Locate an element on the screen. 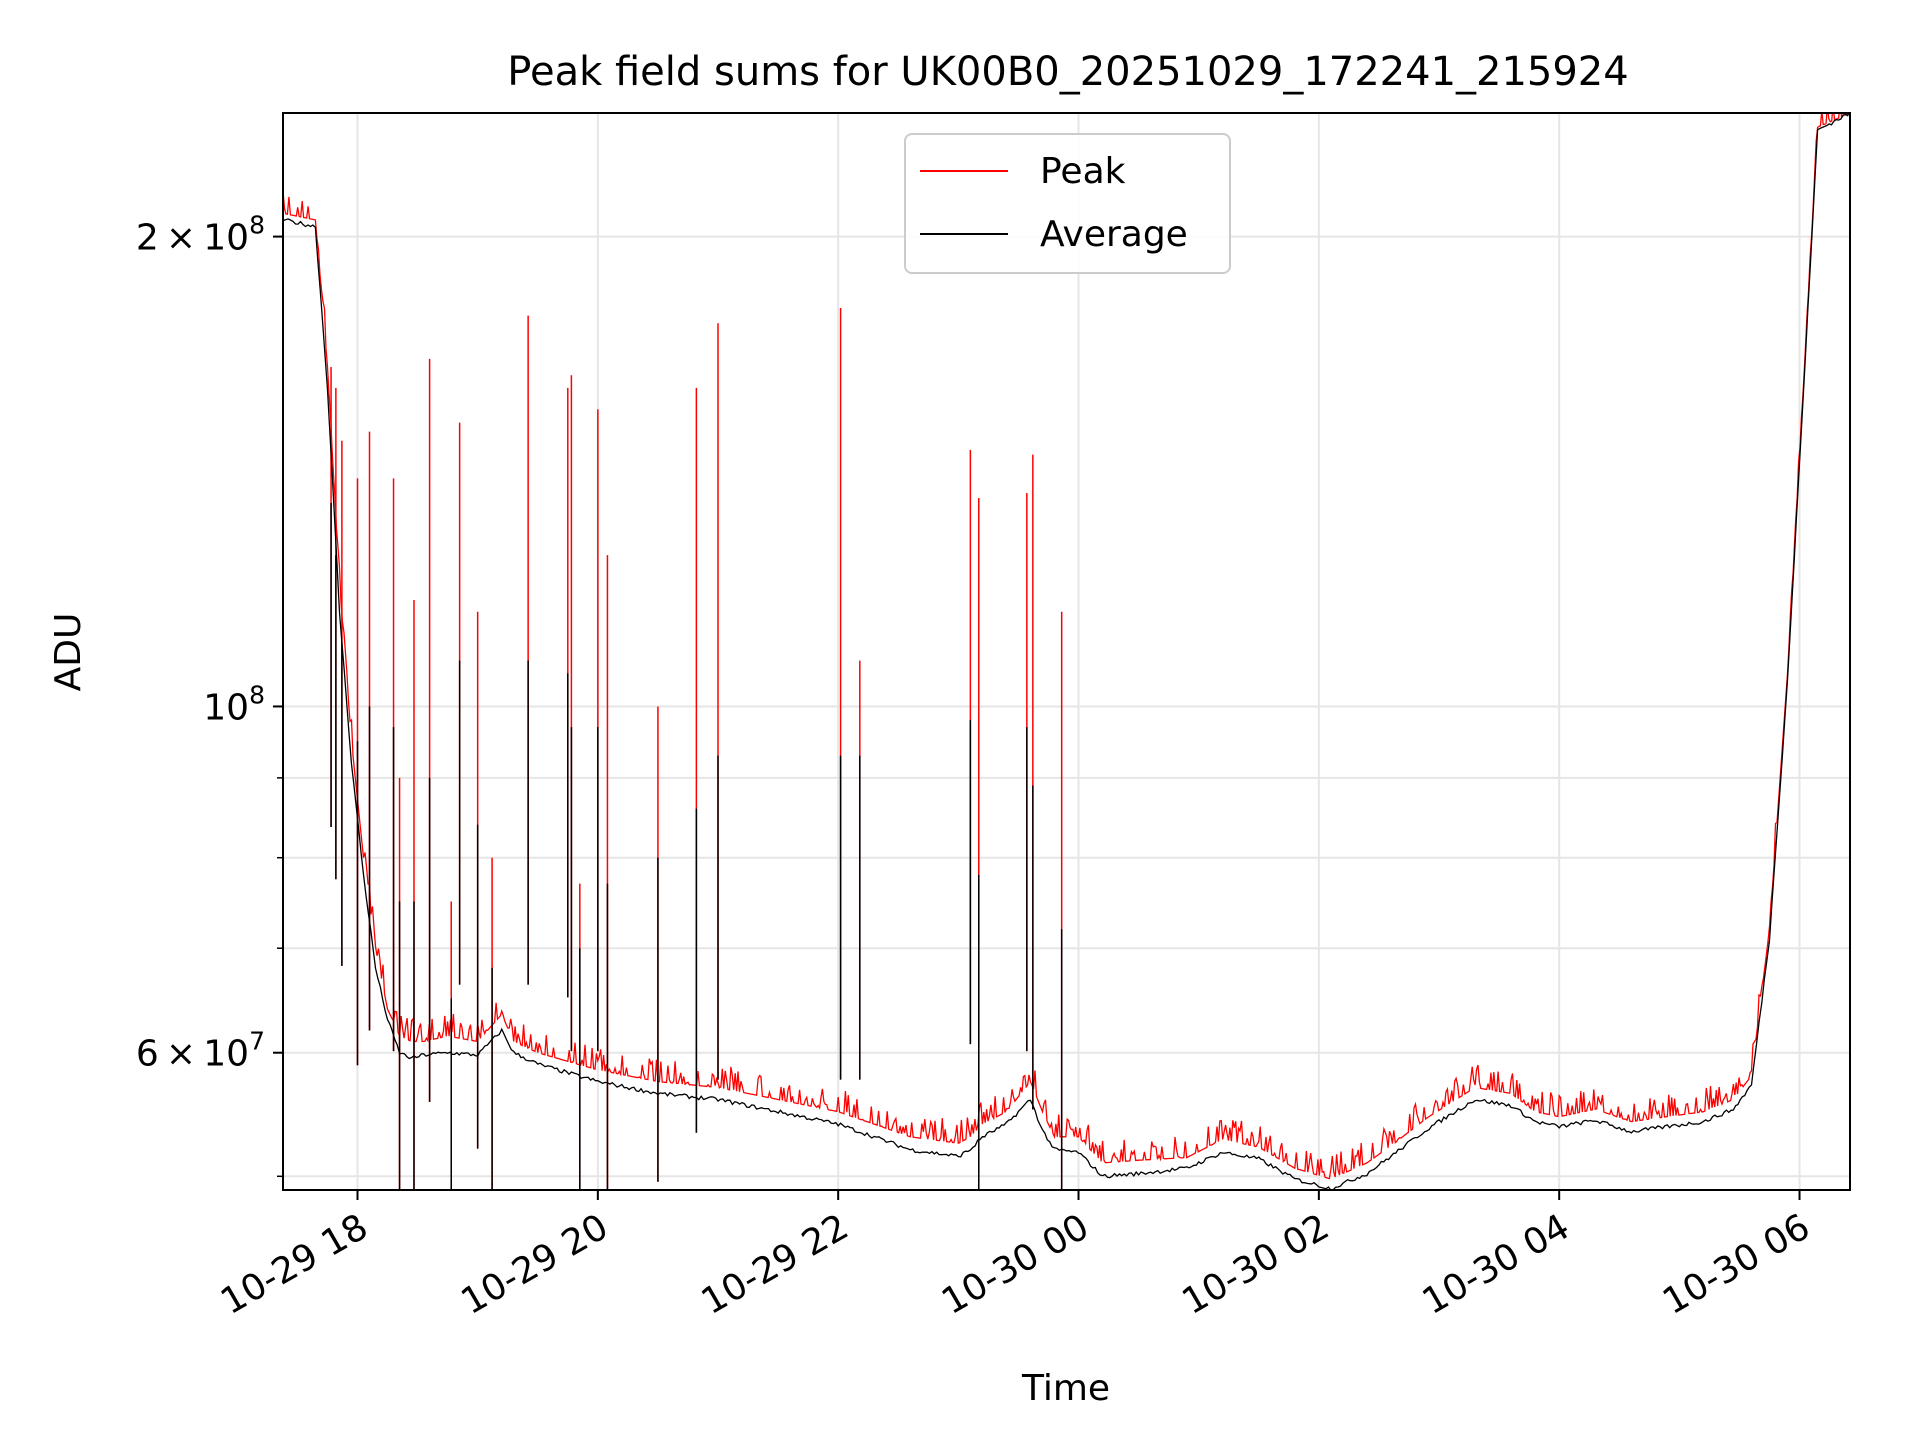 The height and width of the screenshot is (1440, 1920). x-axis-label: Time is located at coordinates (1065, 1388).